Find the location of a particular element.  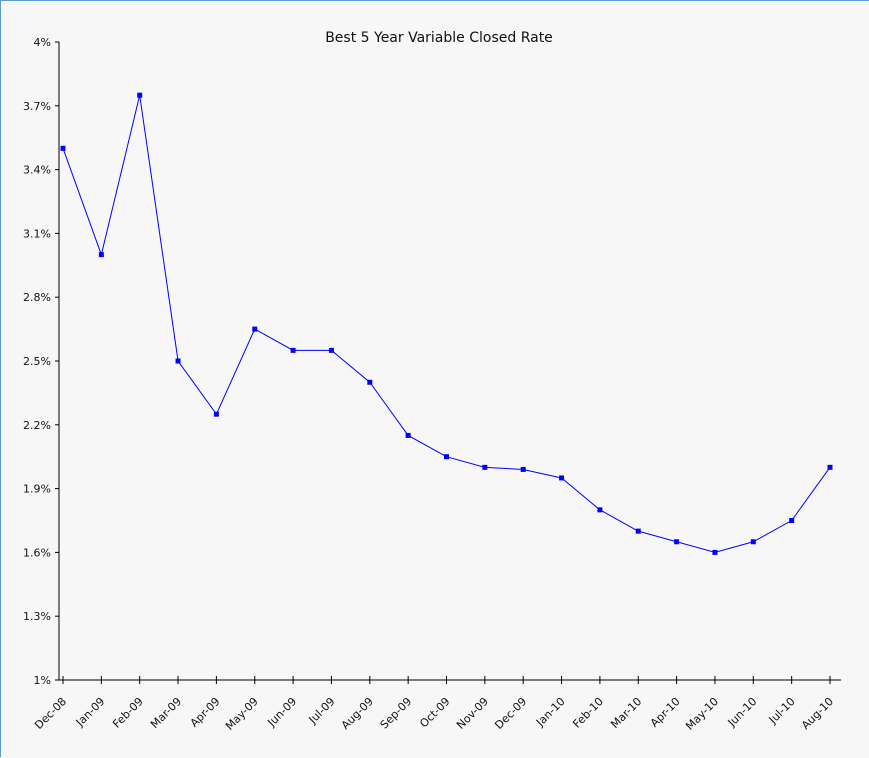

y-tick-label: 2.2% is located at coordinates (37, 425).